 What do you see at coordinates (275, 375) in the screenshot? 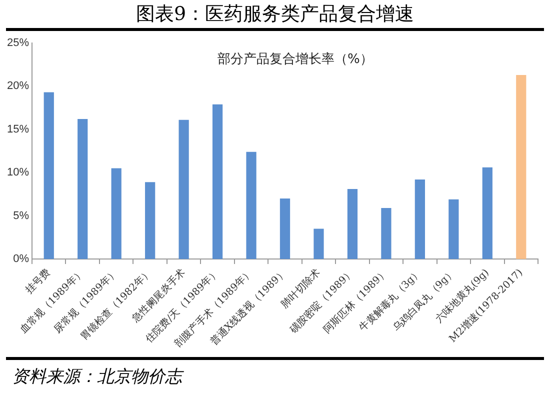
I see `text: 资料来源：北京物价志` at bounding box center [275, 375].